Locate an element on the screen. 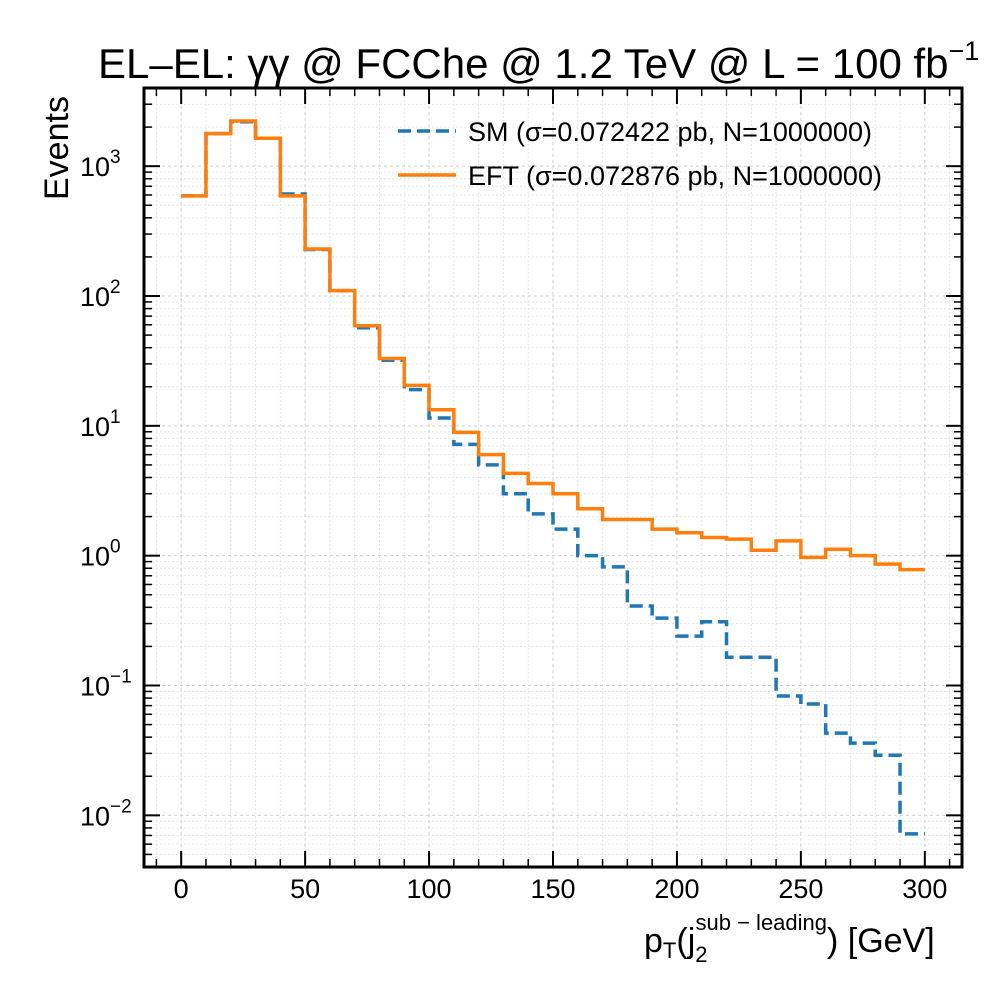 Image resolution: width=1000 pixels, height=1000 pixels. y-tick-label: 10³ is located at coordinates (100, 164).